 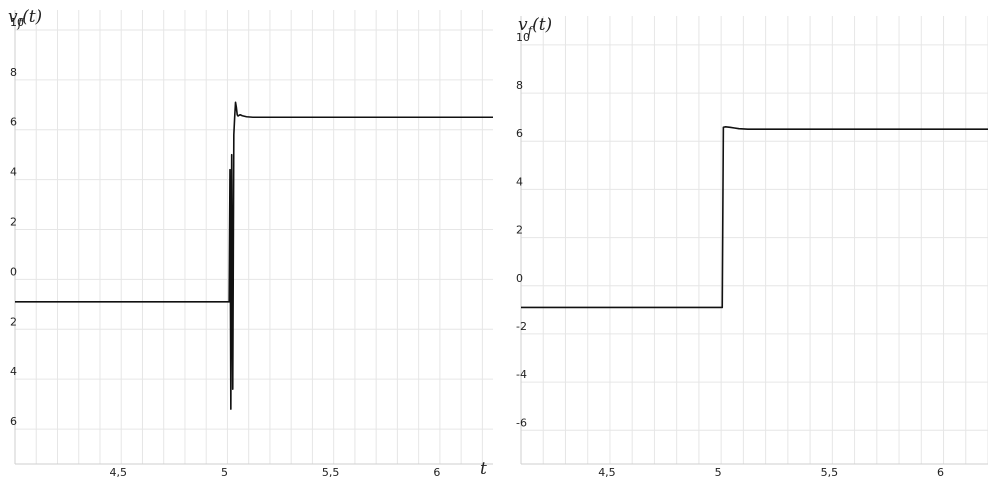 I want to click on x-axis-label: t, so click(x=483, y=469).